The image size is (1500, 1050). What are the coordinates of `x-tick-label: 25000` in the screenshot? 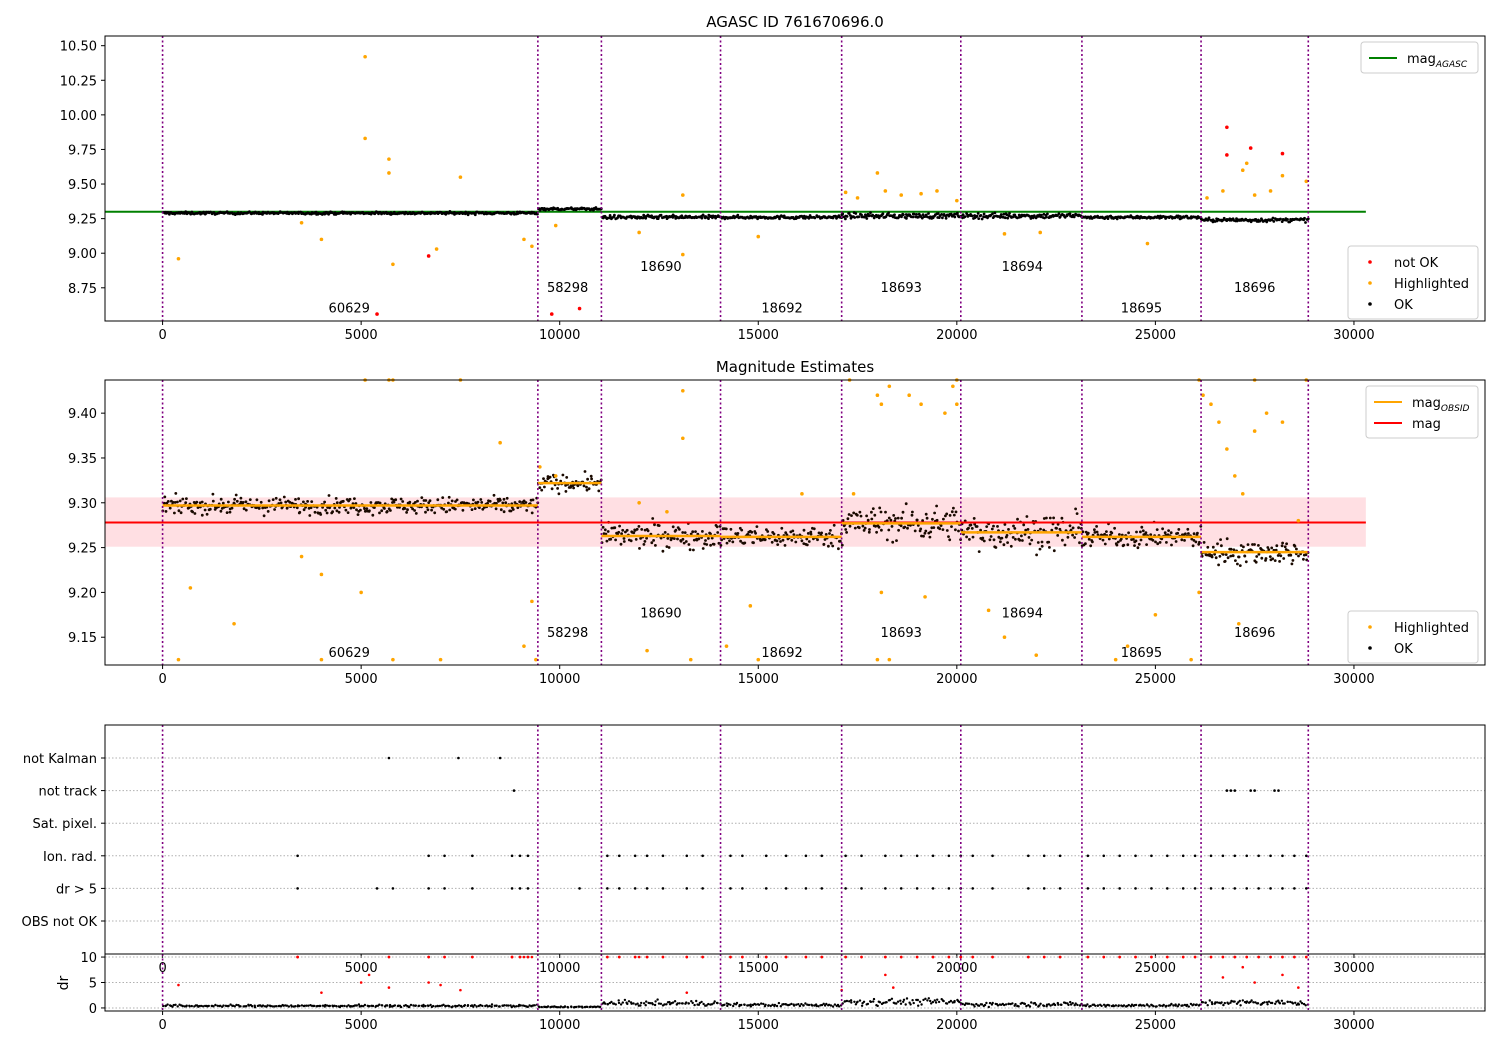 It's located at (1155, 679).